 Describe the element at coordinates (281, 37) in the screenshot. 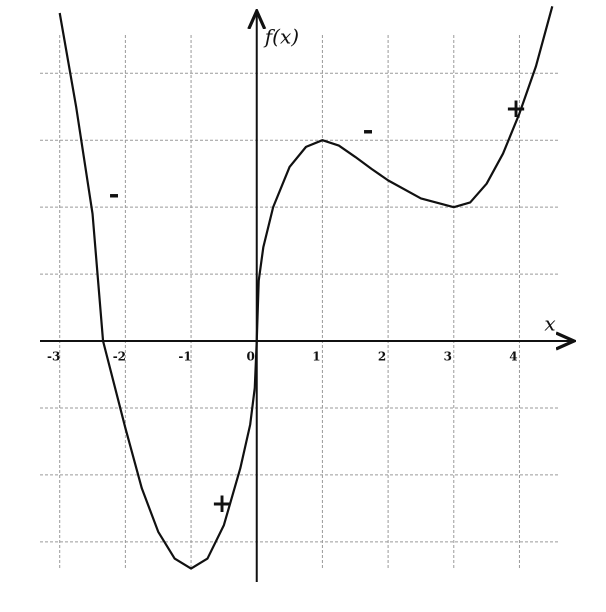

I see `y-axis-label: f(x)` at that location.